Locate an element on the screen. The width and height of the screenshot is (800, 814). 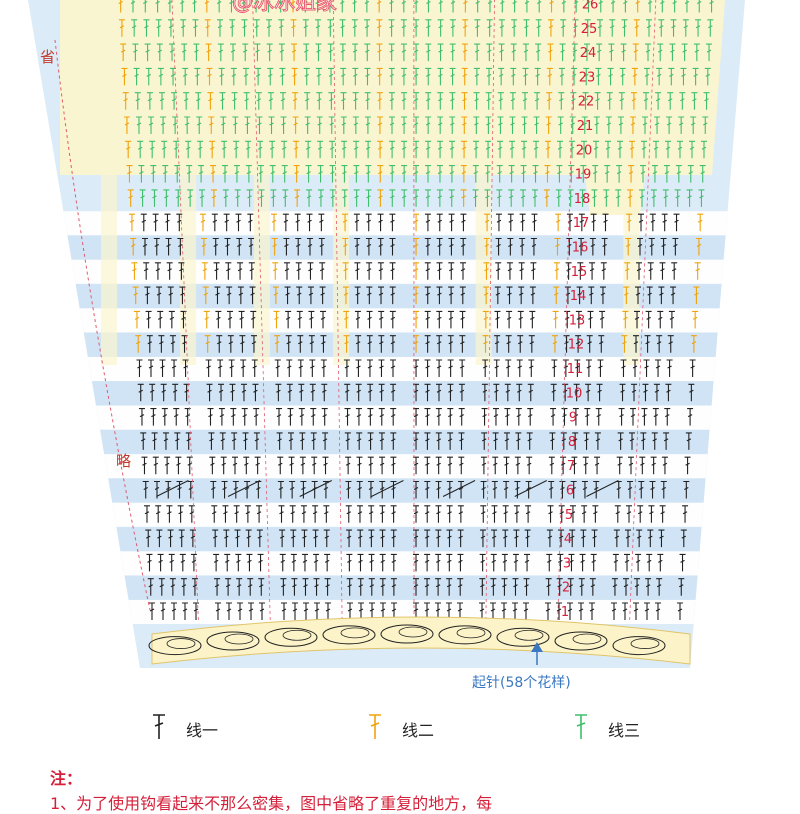
legend-label: 线一 is located at coordinates (202, 729).